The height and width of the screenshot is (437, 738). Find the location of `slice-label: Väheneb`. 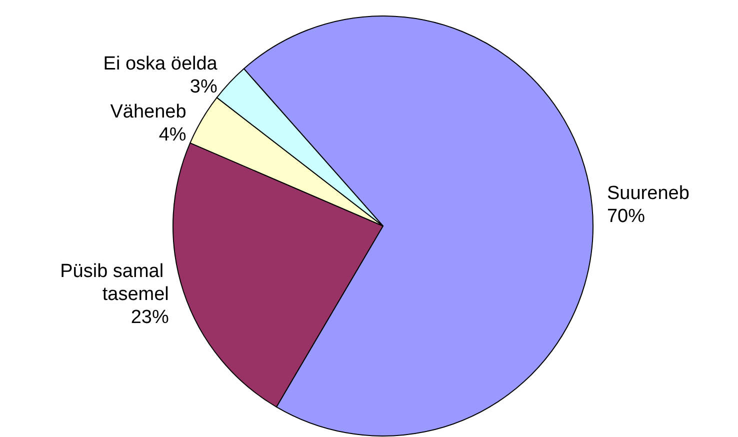

slice-label: Väheneb is located at coordinates (148, 112).